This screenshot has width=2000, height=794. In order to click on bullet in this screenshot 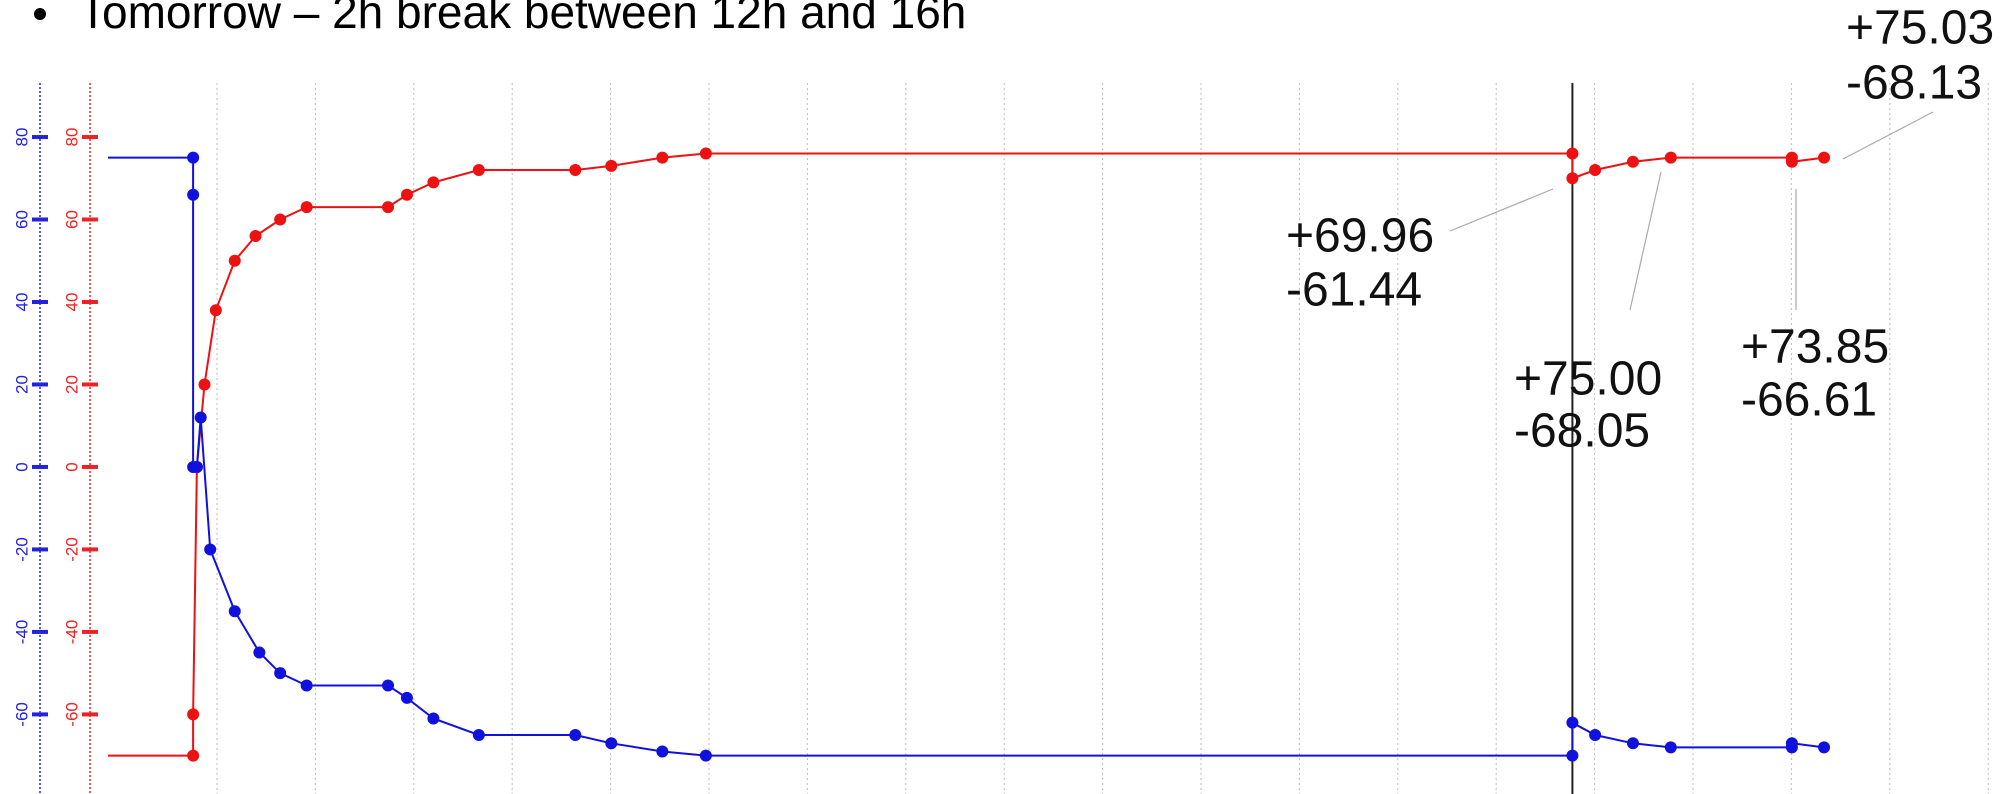, I will do `click(40, 14)`.